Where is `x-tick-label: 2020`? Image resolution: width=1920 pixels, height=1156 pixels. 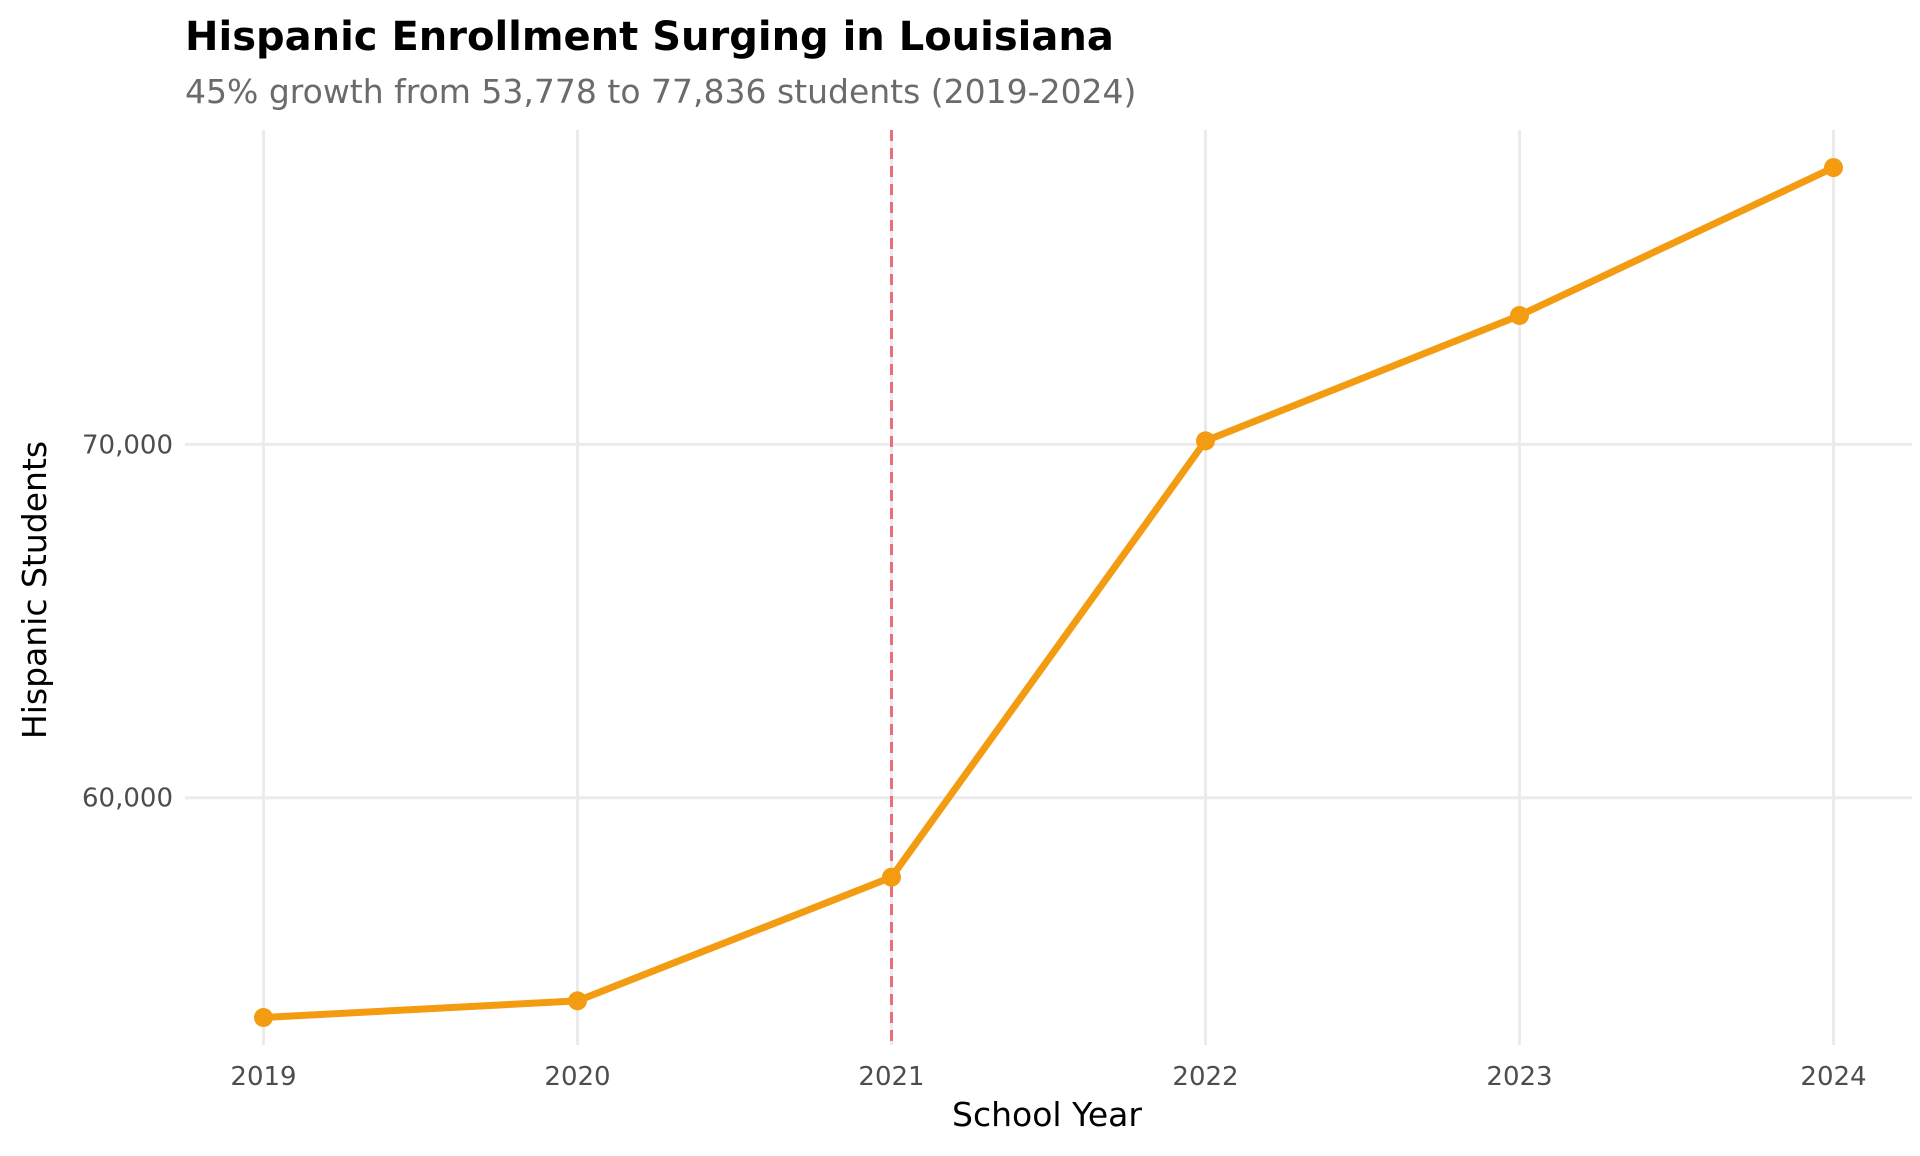
x-tick-label: 2020 is located at coordinates (577, 1077).